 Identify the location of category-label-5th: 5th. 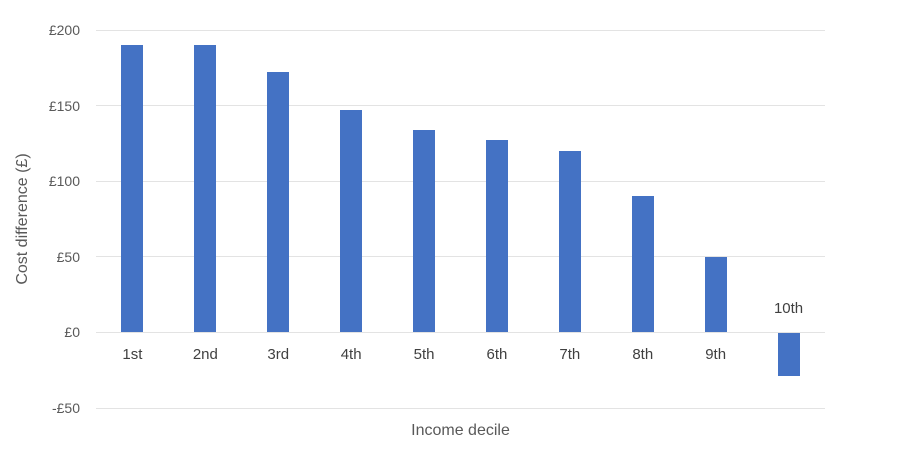
(424, 355).